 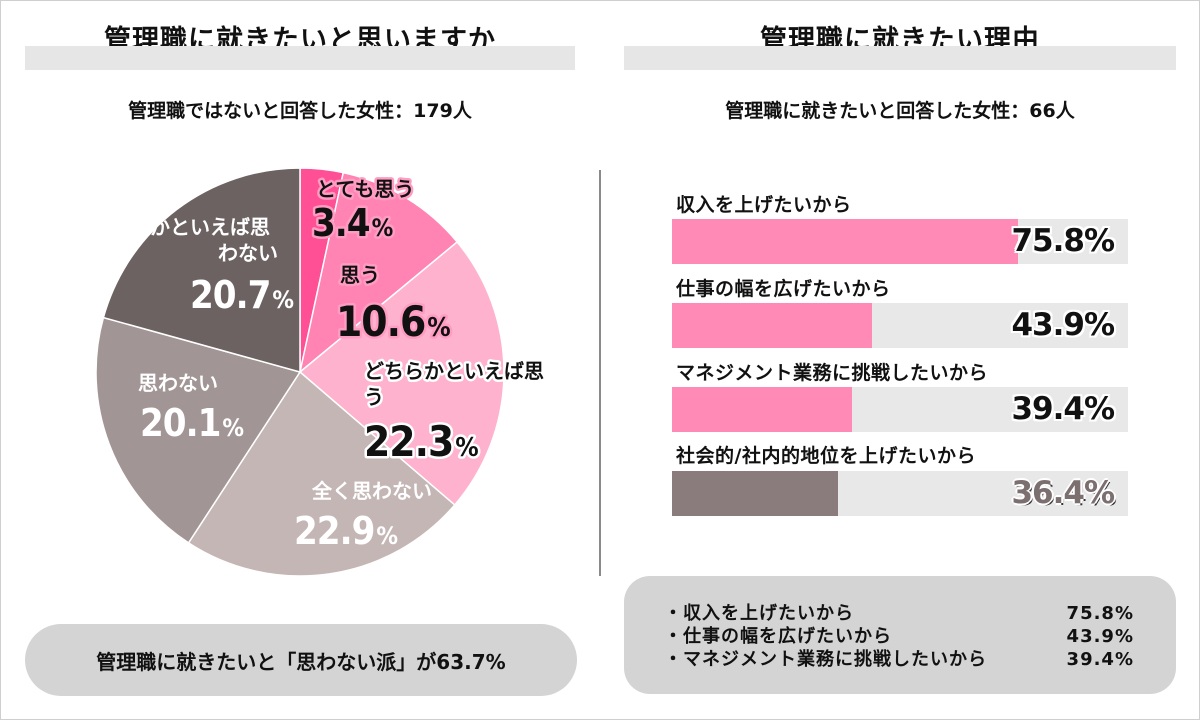 I want to click on pie-summary-pill: 管理職に就きたいと「思わない派」が63.7%, so click(x=301, y=660).